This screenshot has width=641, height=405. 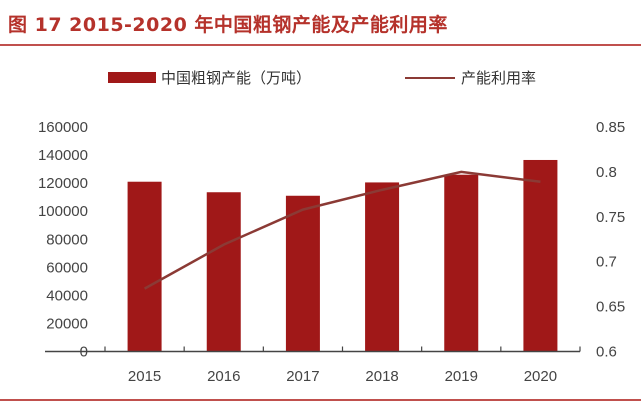 I want to click on left-tick-label: 40000, so click(x=67, y=295).